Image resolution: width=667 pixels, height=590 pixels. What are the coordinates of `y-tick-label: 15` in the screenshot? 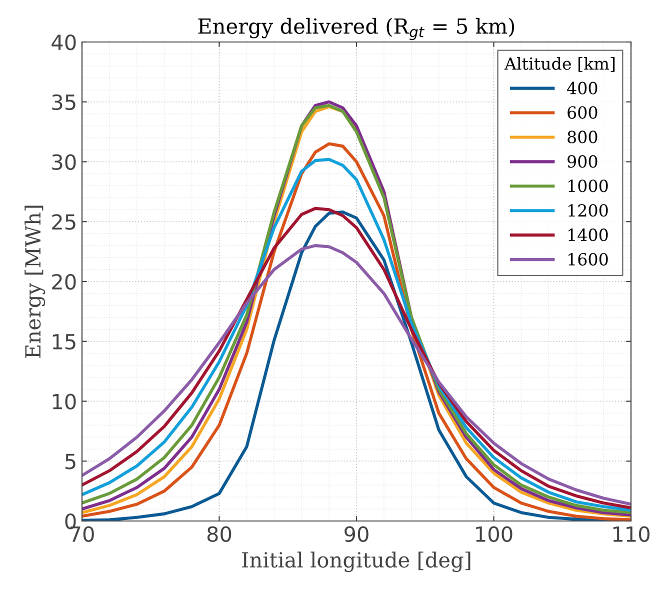 It's located at (64, 342).